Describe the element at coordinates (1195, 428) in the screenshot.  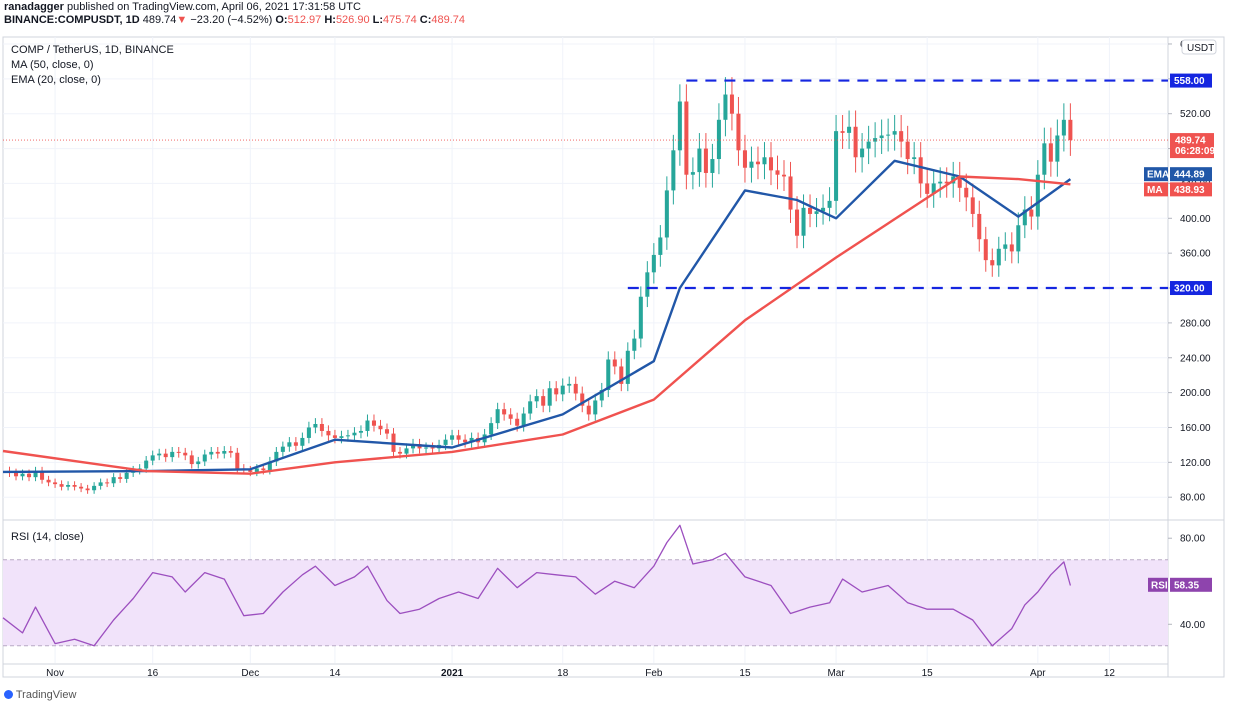
I see `price-tick-label: 160.00` at that location.